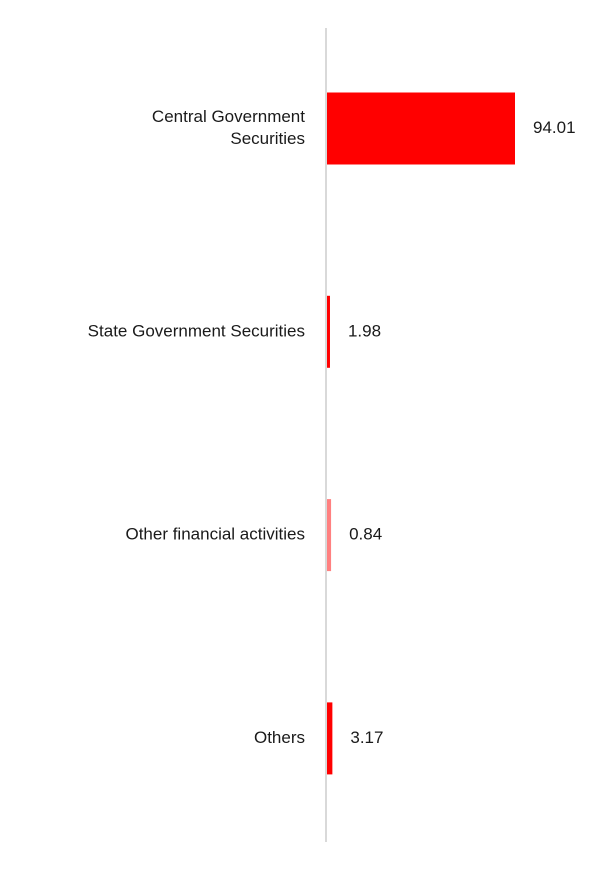  Describe the element at coordinates (196, 330) in the screenshot. I see `category-label-1-line-0: State Government Securities` at that location.